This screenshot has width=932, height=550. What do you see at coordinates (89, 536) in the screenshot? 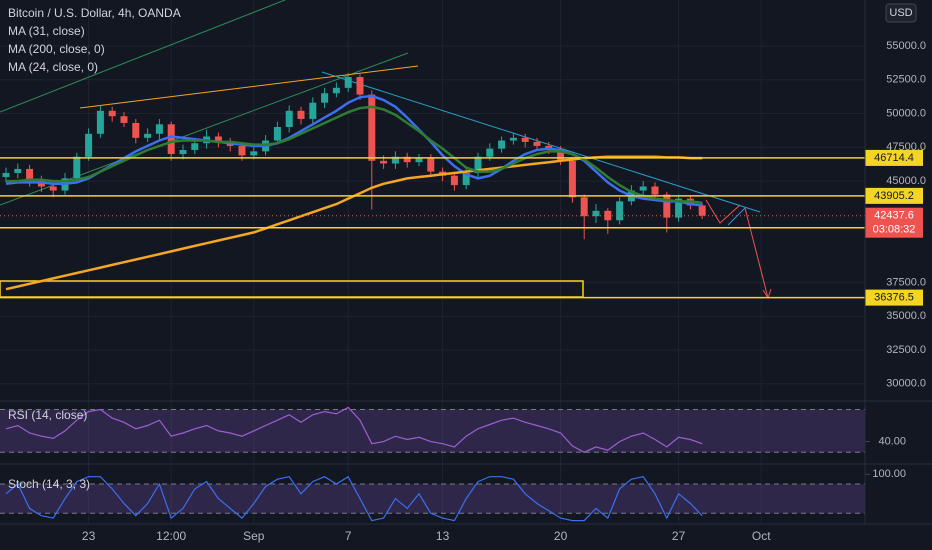
I see `x-tick-label: 23` at bounding box center [89, 536].